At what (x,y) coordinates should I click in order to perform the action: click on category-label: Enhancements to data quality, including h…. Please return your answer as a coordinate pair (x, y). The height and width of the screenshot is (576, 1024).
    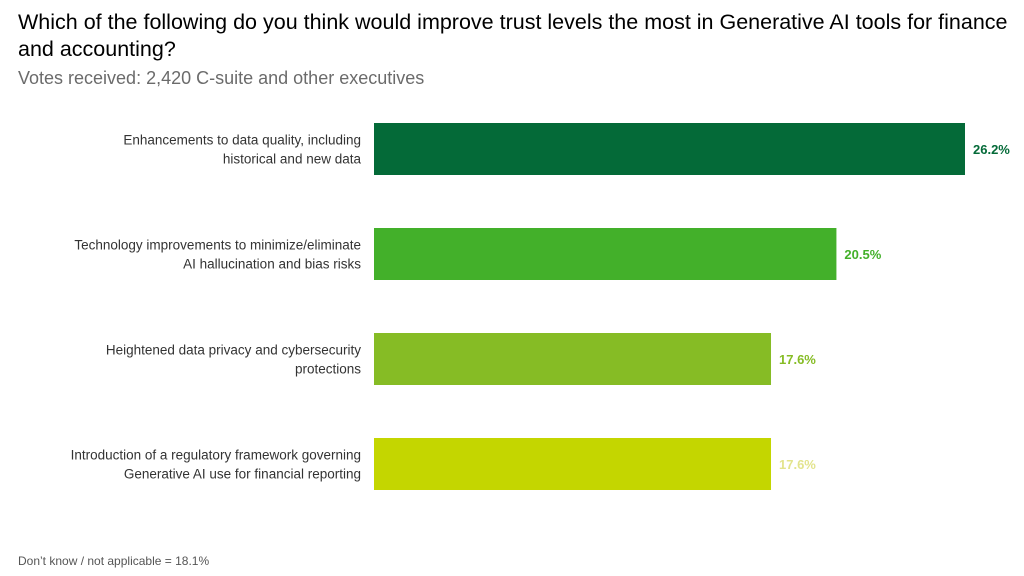
    Looking at the image, I should click on (242, 150).